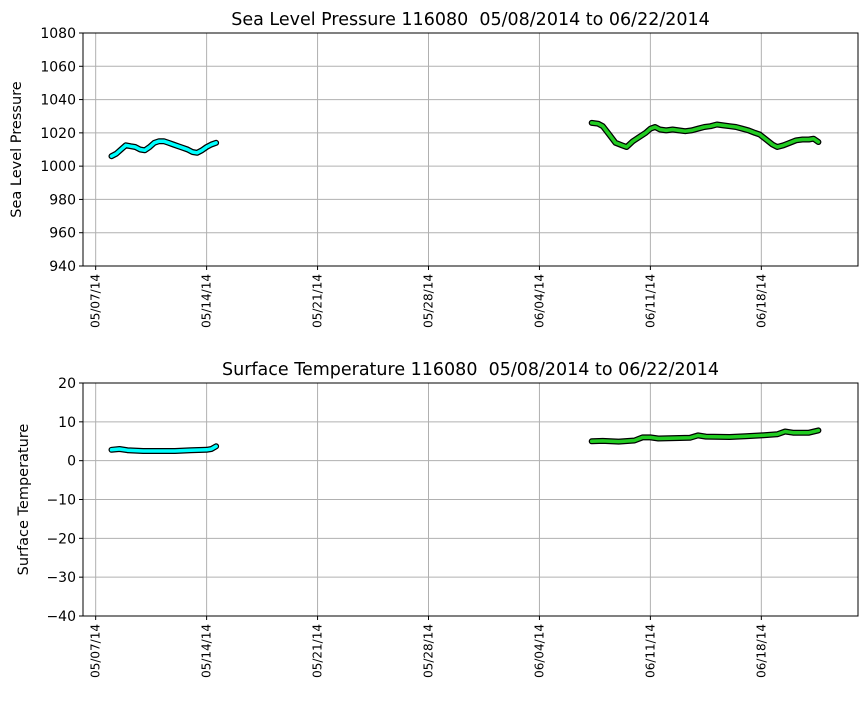 This screenshot has width=867, height=704. What do you see at coordinates (62, 234) in the screenshot?
I see `y-tick-label: 960` at bounding box center [62, 234].